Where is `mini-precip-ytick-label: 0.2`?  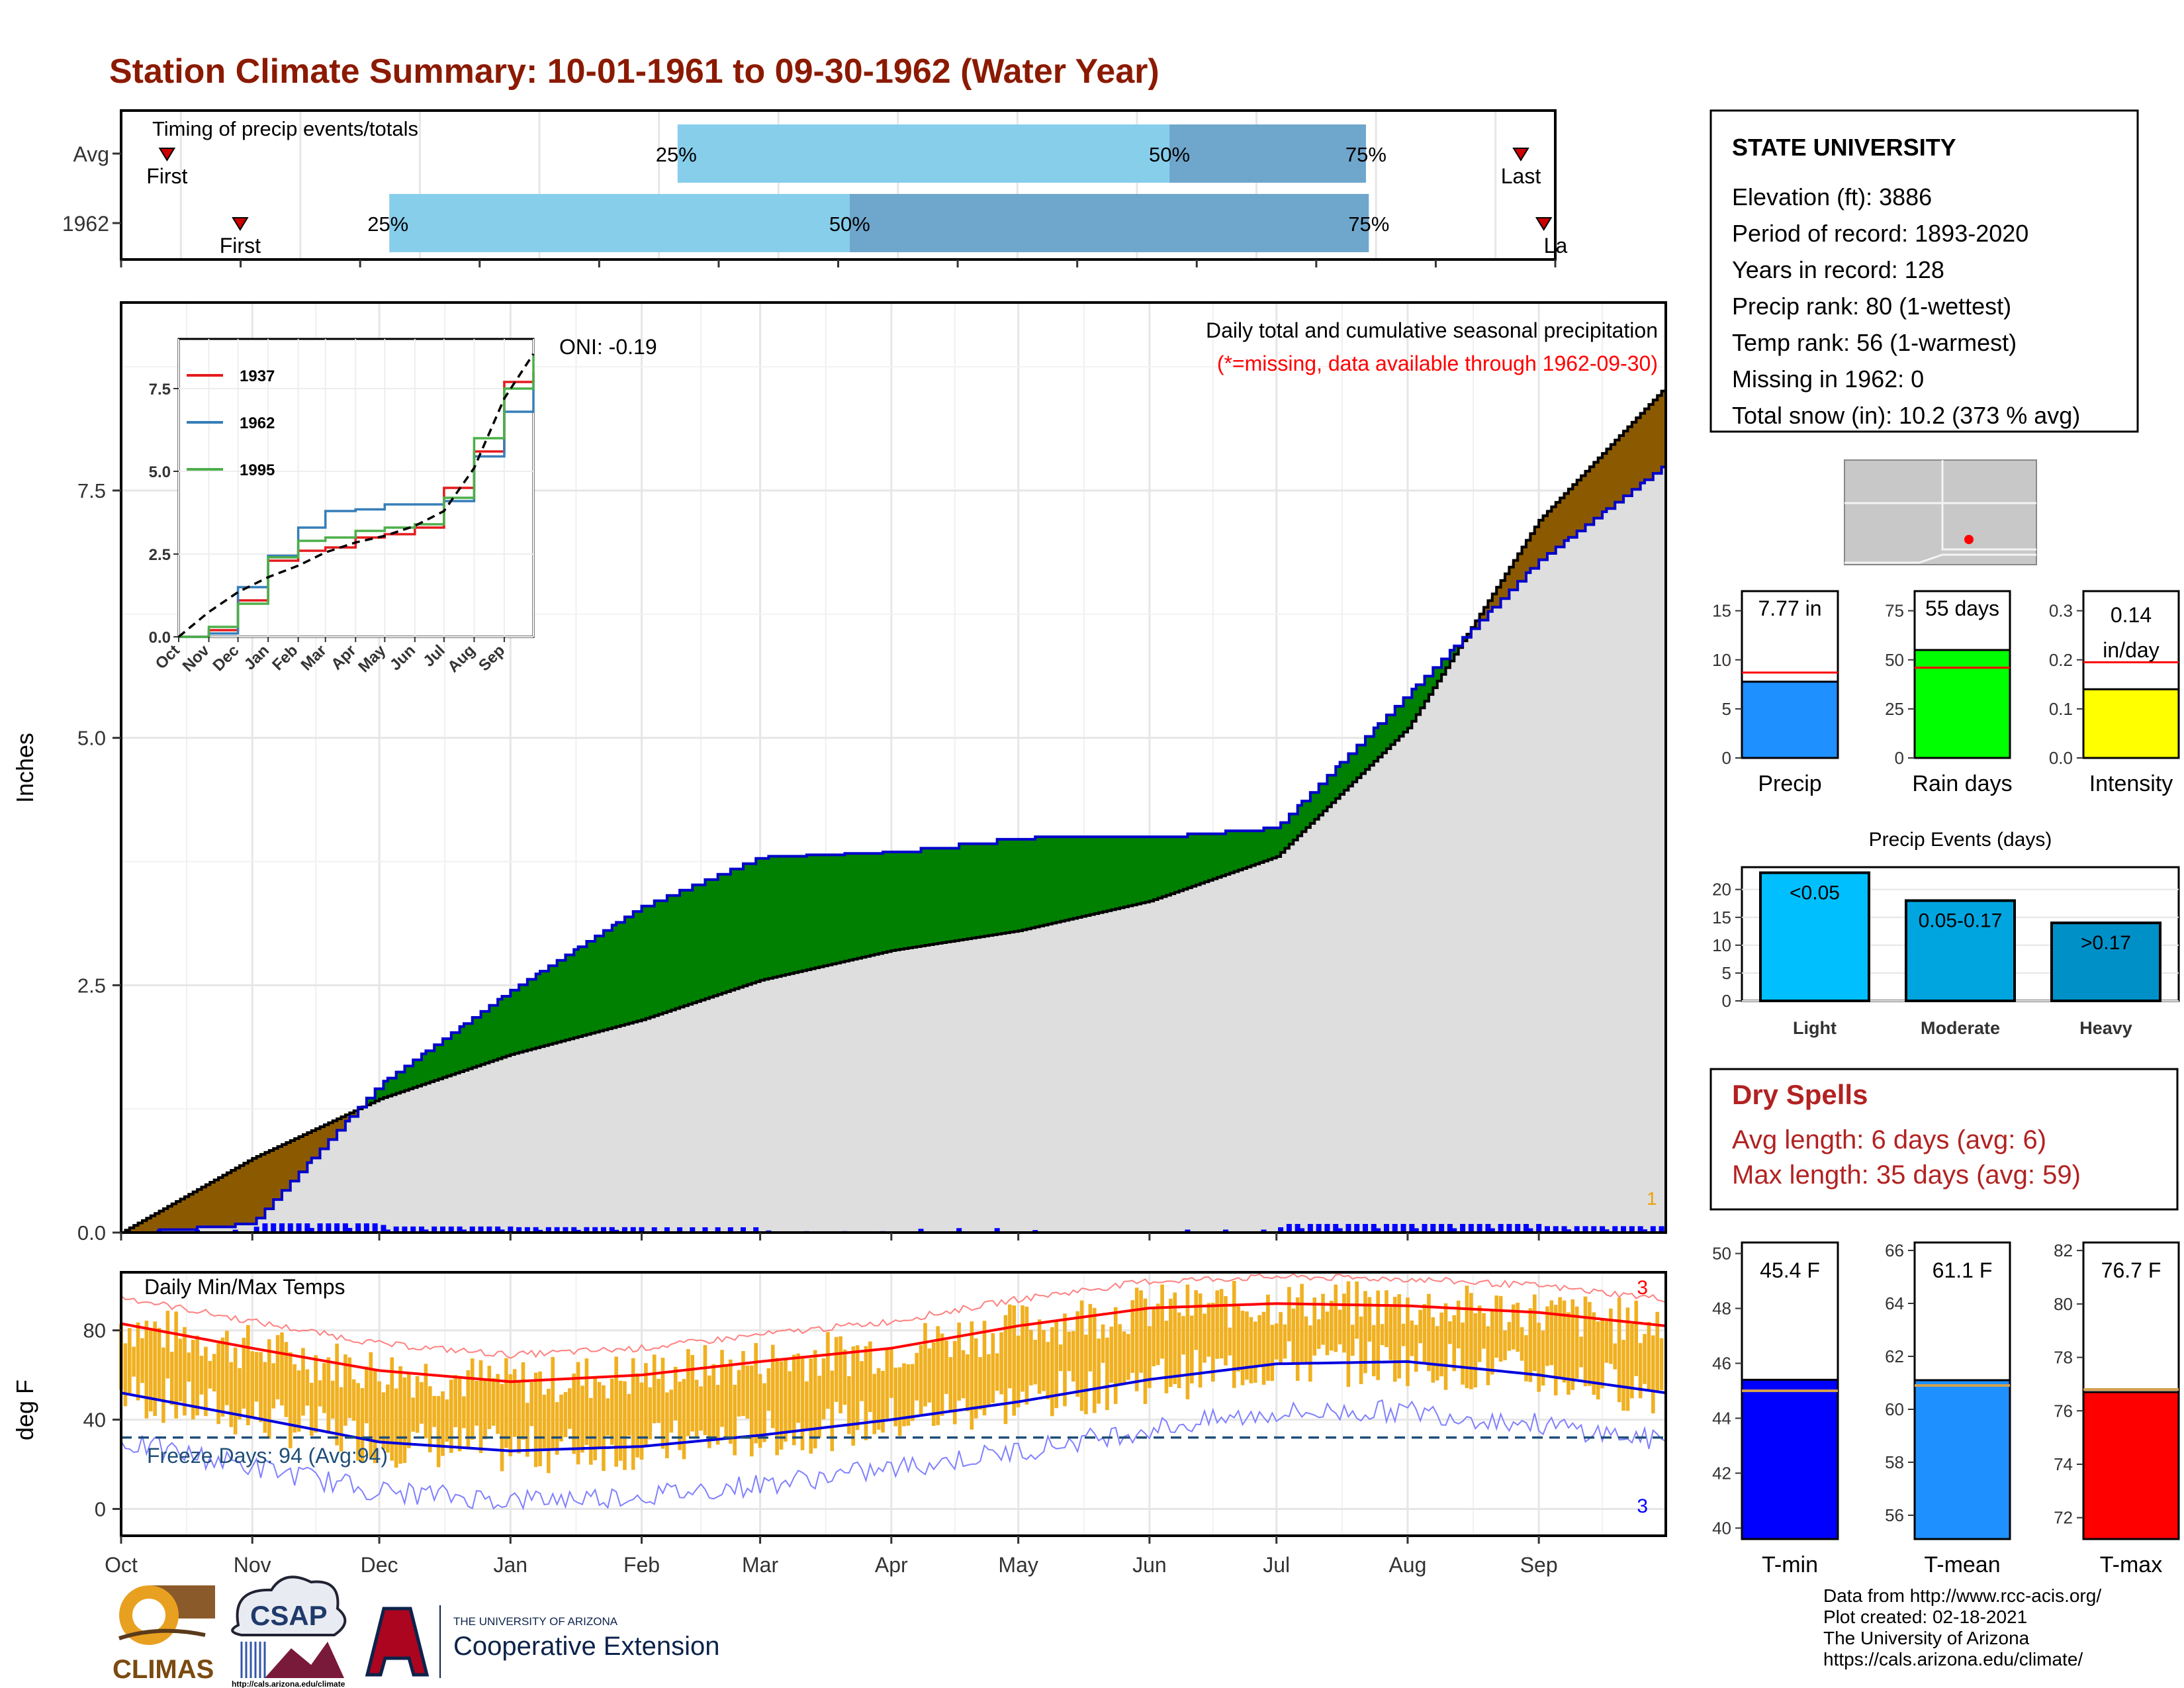 mini-precip-ytick-label: 0.2 is located at coordinates (2061, 660).